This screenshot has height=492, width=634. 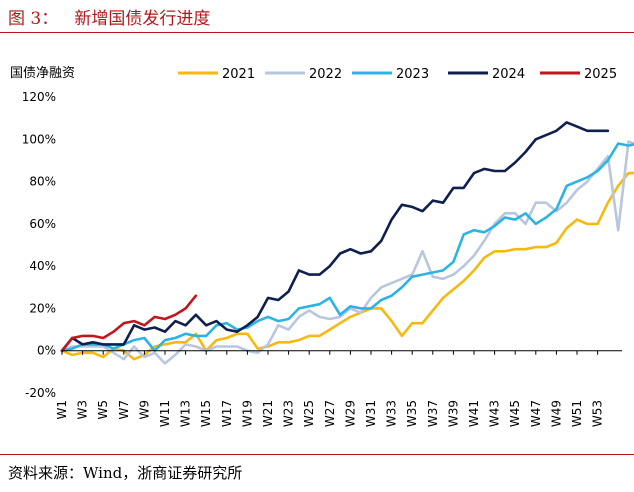 What do you see at coordinates (40, 393) in the screenshot?
I see `y-tick-label: -20%` at bounding box center [40, 393].